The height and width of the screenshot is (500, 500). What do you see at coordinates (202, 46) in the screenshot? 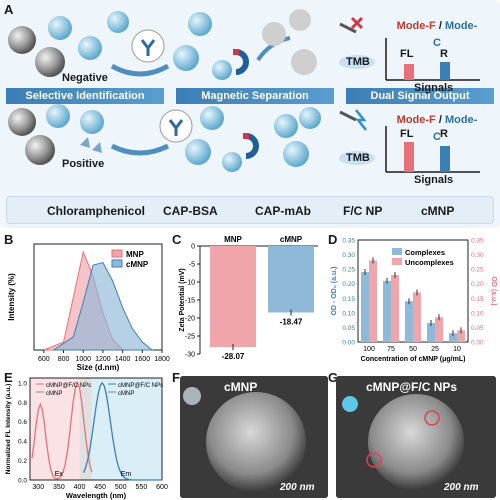
I see `sphere-cluster-top-mid` at bounding box center [202, 46].